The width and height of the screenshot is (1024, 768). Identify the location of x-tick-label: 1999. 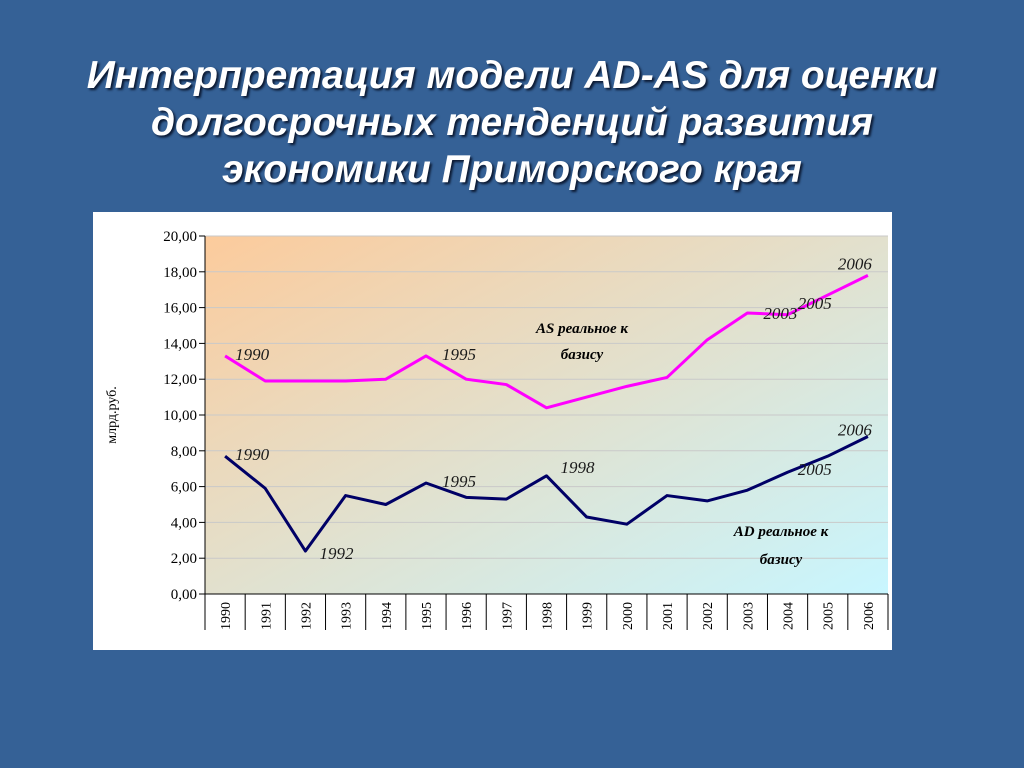
(588, 616).